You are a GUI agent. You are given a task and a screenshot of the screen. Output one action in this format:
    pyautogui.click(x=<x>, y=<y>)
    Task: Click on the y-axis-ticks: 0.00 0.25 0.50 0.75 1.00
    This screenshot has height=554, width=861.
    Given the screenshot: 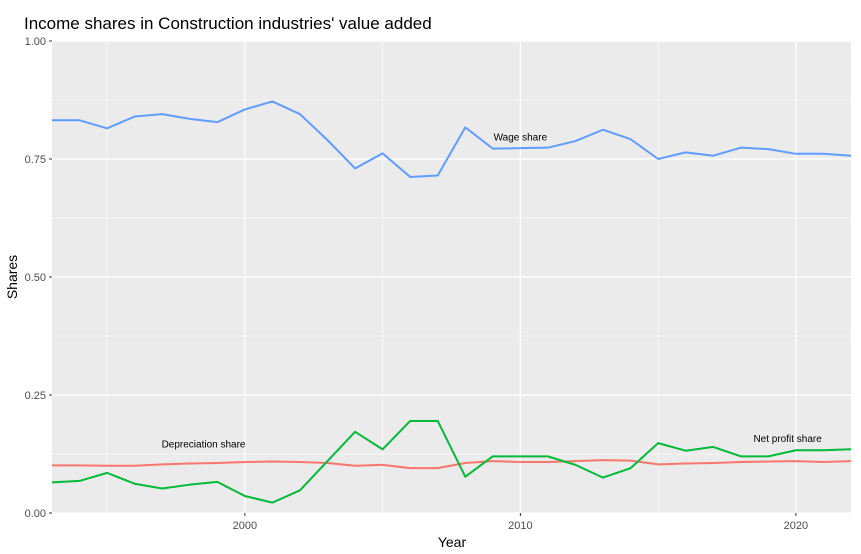 What is the action you would take?
    pyautogui.click(x=38, y=278)
    